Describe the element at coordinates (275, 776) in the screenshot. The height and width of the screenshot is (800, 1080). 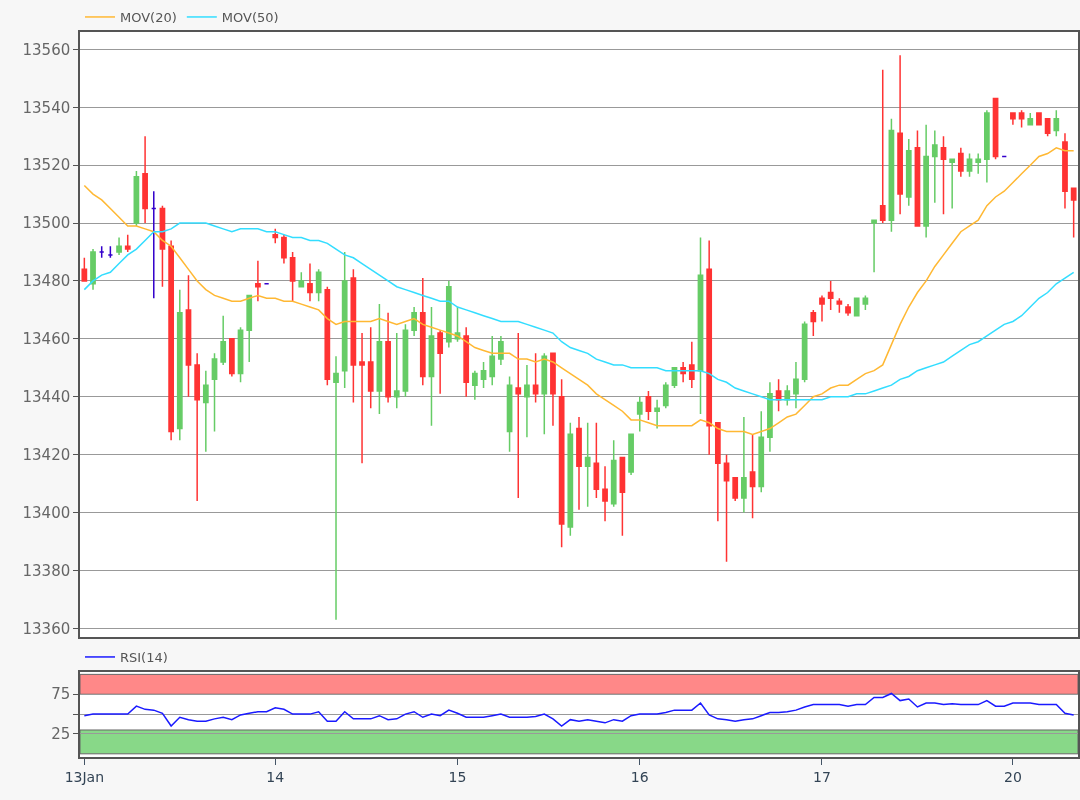
I see `x-tick-label: 14` at that location.